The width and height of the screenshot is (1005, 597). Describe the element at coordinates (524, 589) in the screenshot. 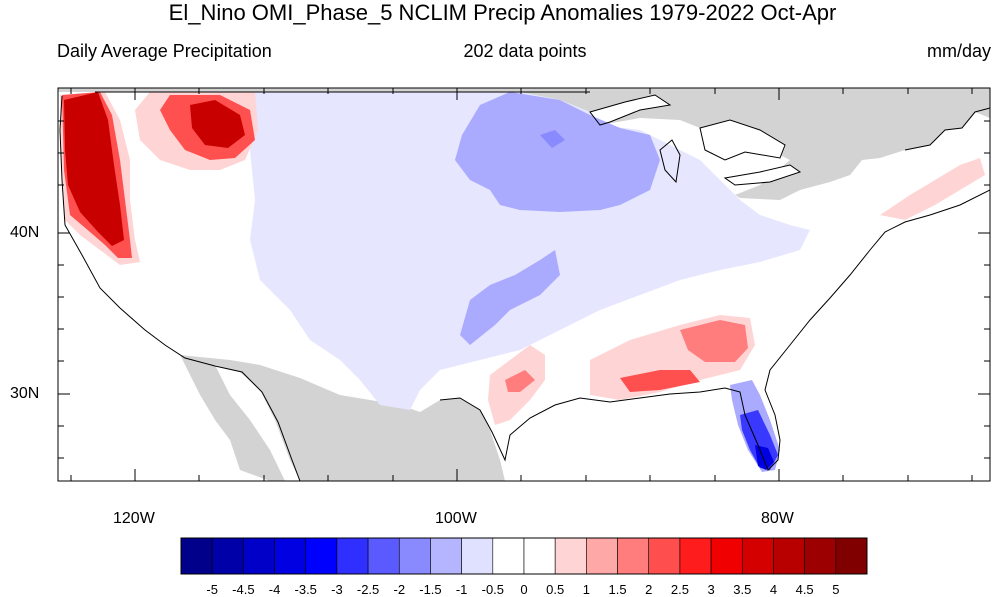

I see `colorbar-tick-label: 0` at that location.